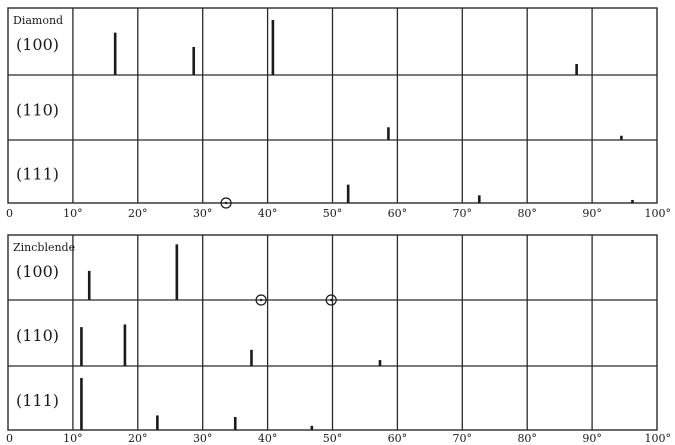  I want to click on panel-title: Diamond, so click(38, 20).